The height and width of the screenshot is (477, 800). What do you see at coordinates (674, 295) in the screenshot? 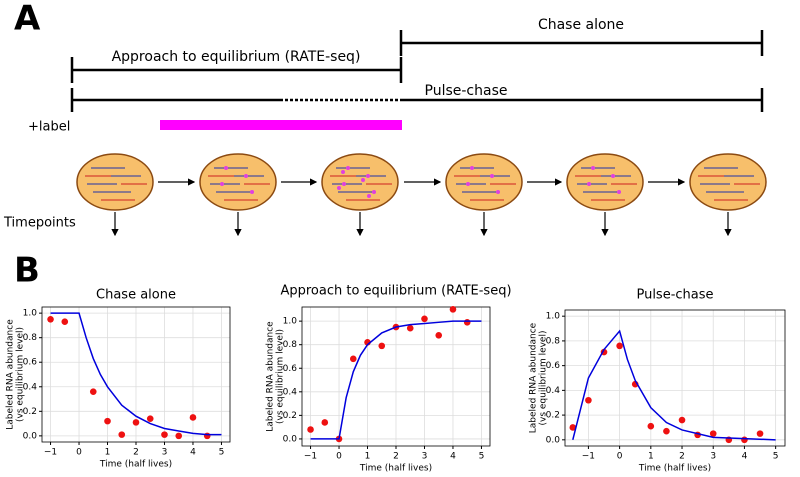
I see `chart-title: Pulse-chase` at bounding box center [674, 295].